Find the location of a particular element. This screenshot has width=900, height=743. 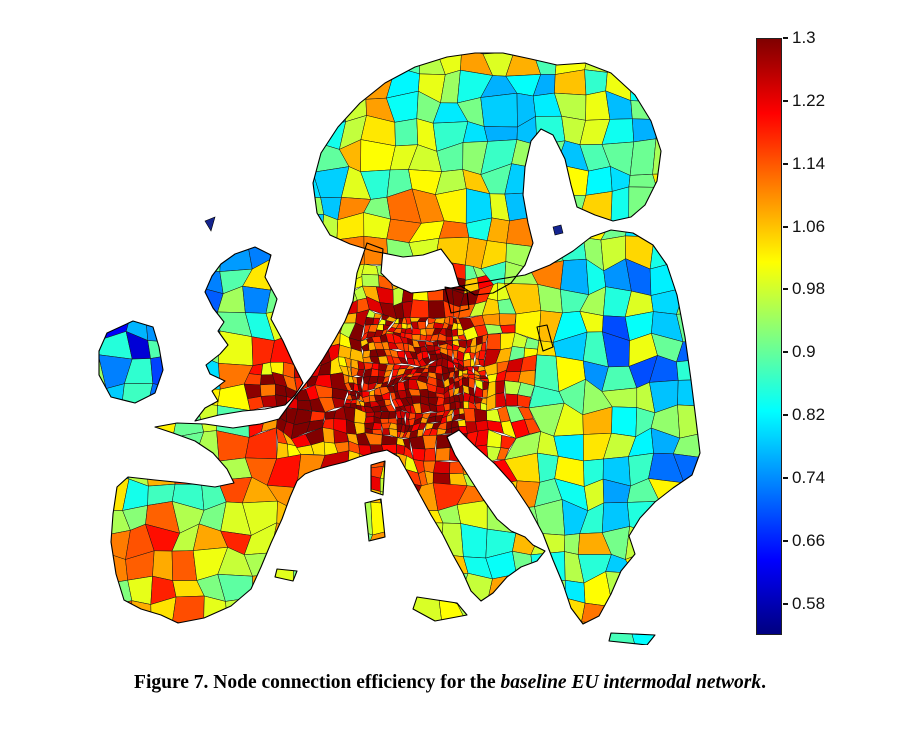

mallorca-outline is located at coordinates (286, 575).